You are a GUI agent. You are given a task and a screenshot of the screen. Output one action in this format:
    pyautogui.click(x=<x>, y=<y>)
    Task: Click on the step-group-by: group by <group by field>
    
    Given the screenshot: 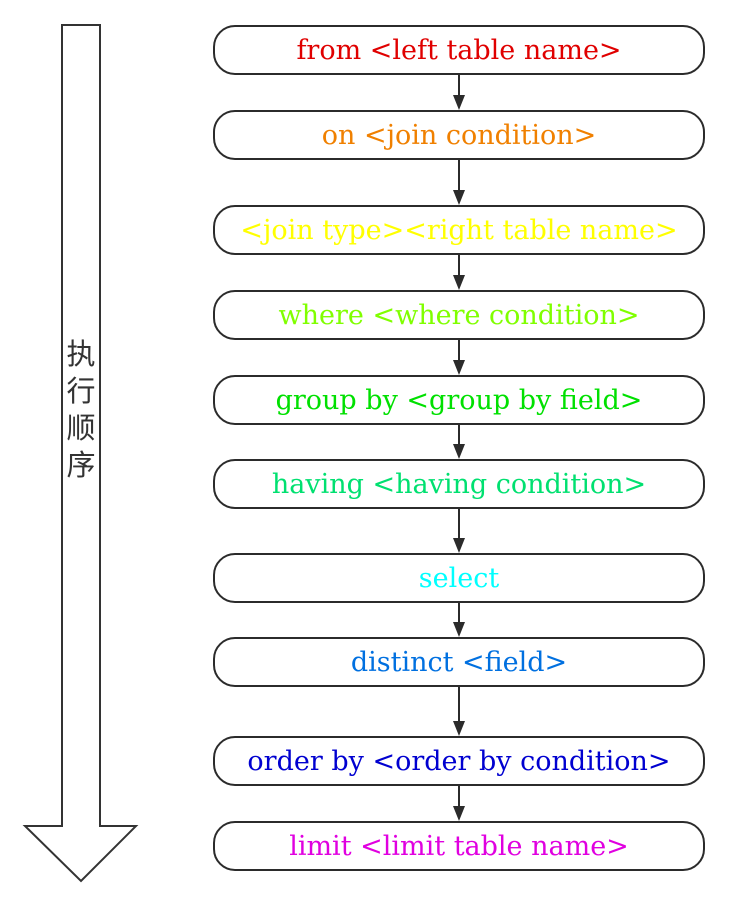 What is the action you would take?
    pyautogui.click(x=459, y=400)
    